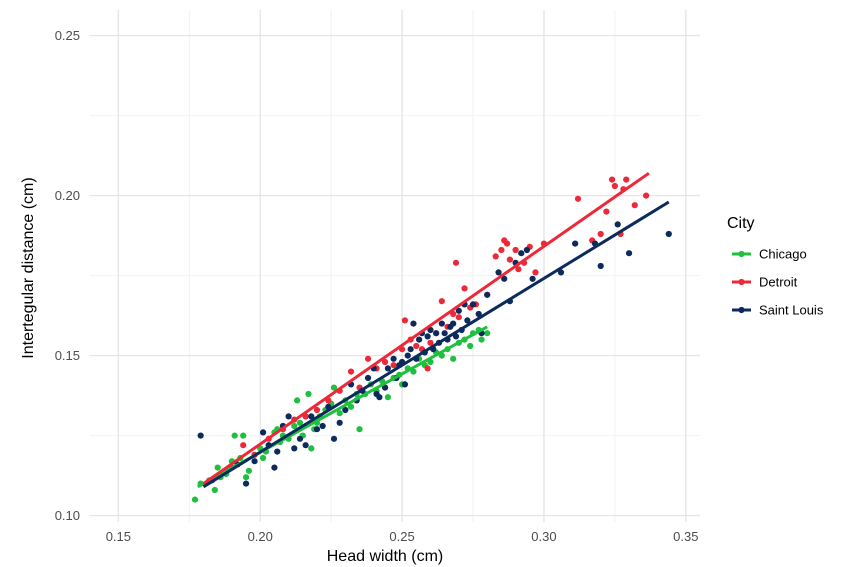 The width and height of the screenshot is (859, 567). I want to click on legend-label: Detroit, so click(778, 282).